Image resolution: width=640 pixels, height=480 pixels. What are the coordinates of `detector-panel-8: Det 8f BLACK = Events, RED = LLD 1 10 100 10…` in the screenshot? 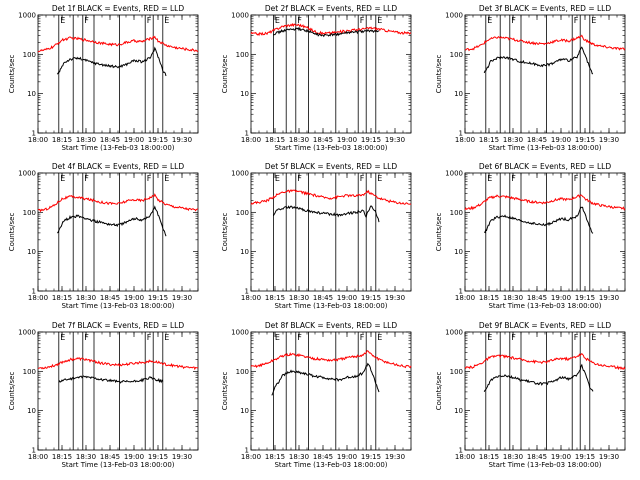 It's located at (316, 395).